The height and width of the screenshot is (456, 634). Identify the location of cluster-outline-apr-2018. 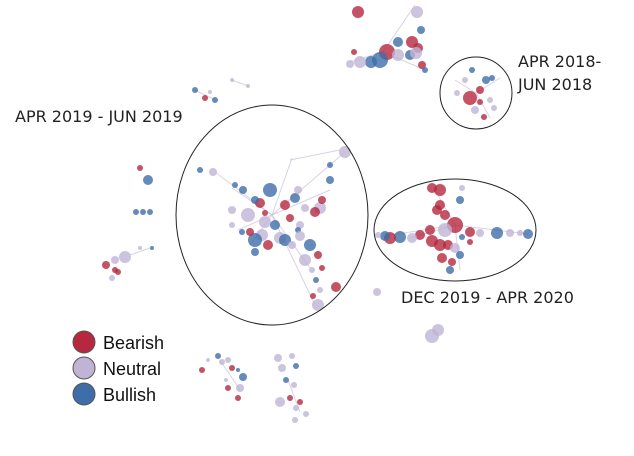
(476, 93).